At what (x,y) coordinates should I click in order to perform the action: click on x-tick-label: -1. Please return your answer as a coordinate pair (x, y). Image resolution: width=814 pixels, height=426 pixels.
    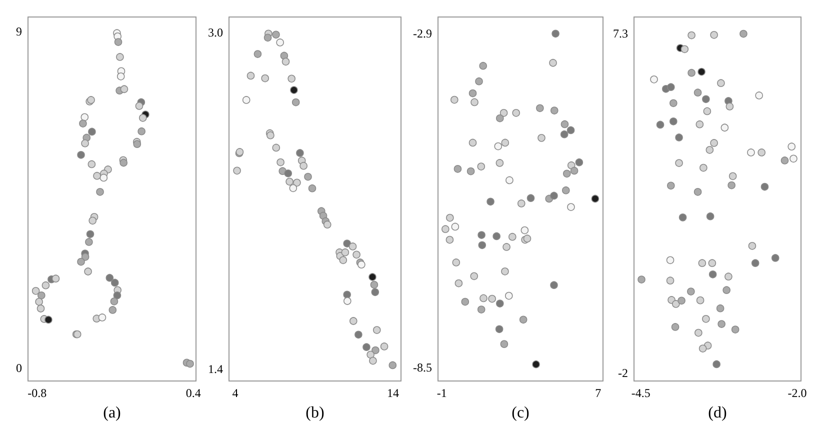
    Looking at the image, I should click on (441, 393).